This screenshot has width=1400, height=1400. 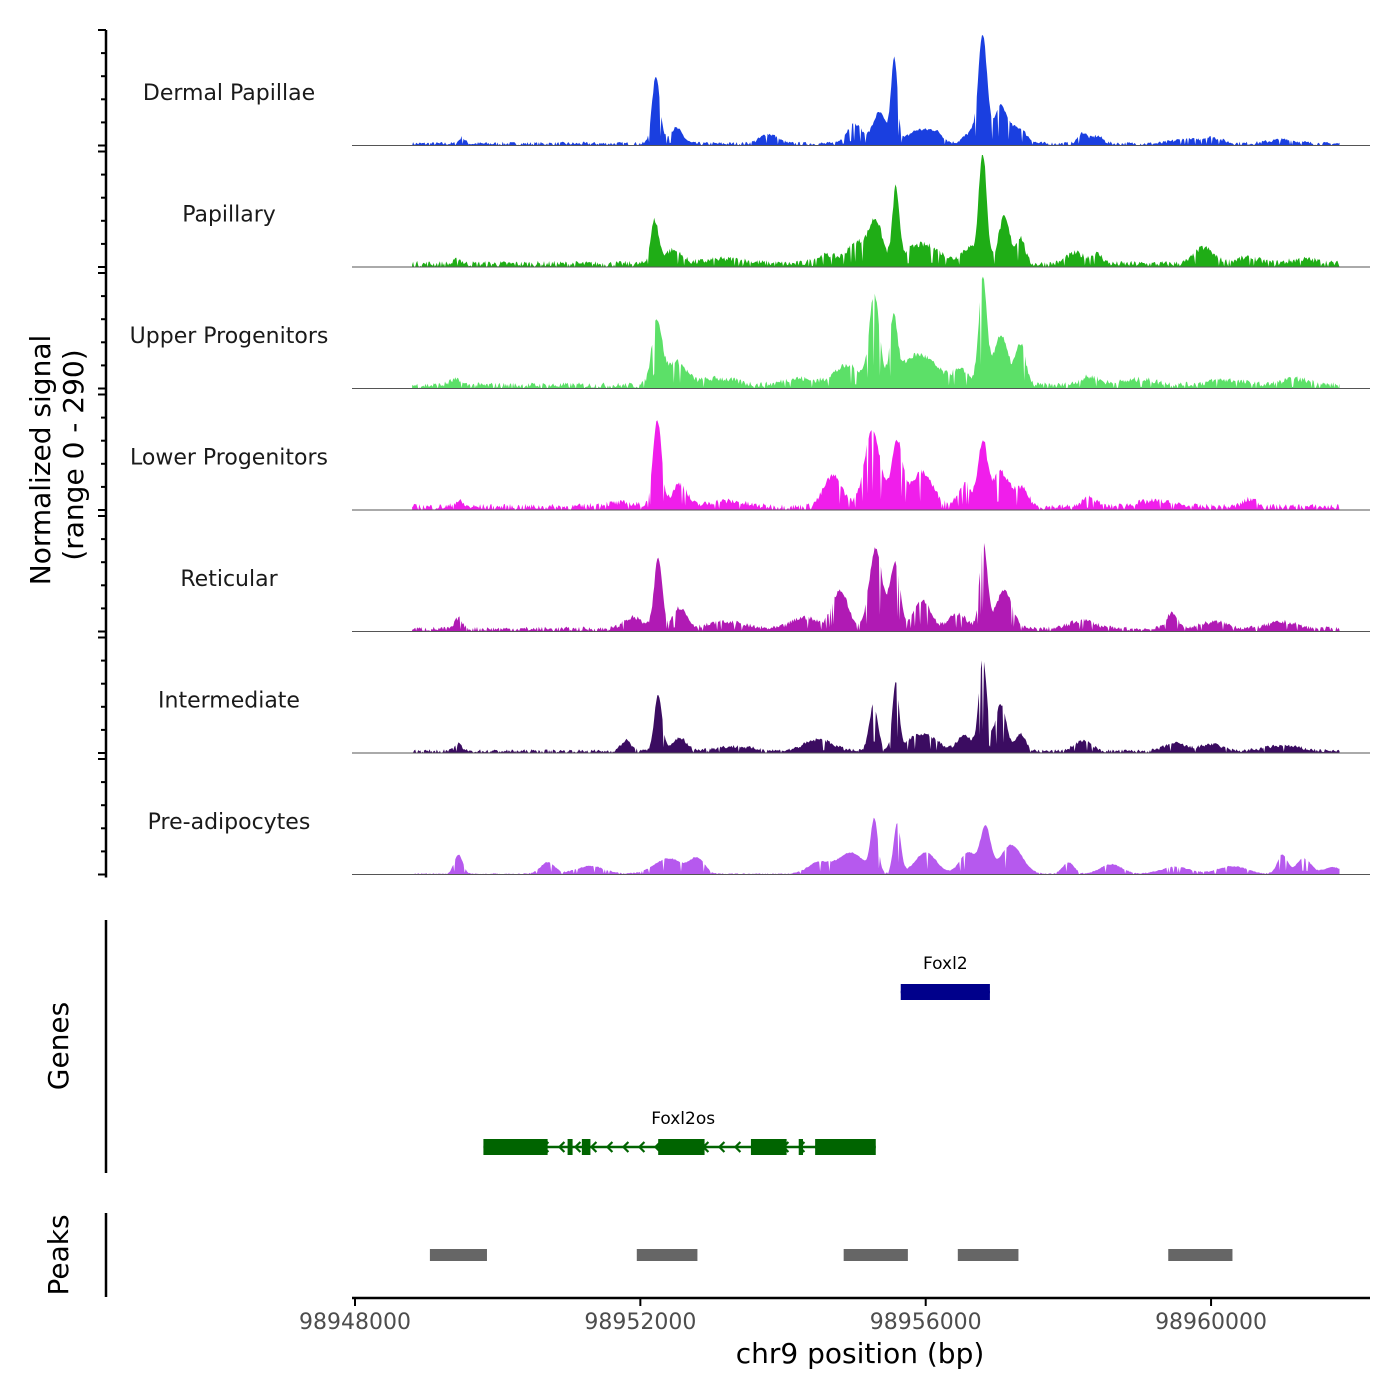 I want to click on peaks-panel, so click(x=668, y=1255).